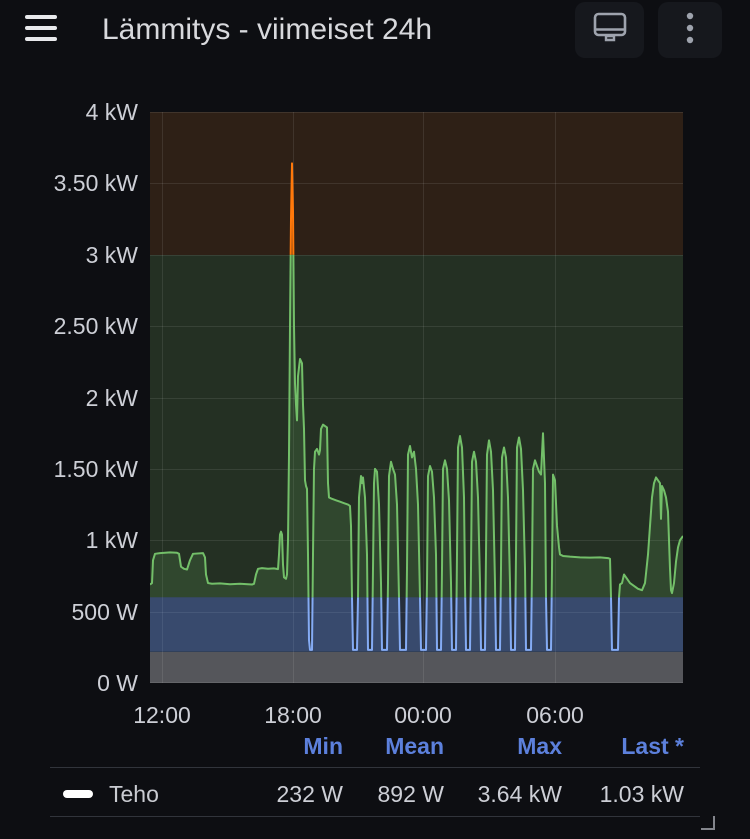 This screenshot has height=839, width=750. What do you see at coordinates (410, 793) in the screenshot?
I see `legend-value-mean: 892 W` at bounding box center [410, 793].